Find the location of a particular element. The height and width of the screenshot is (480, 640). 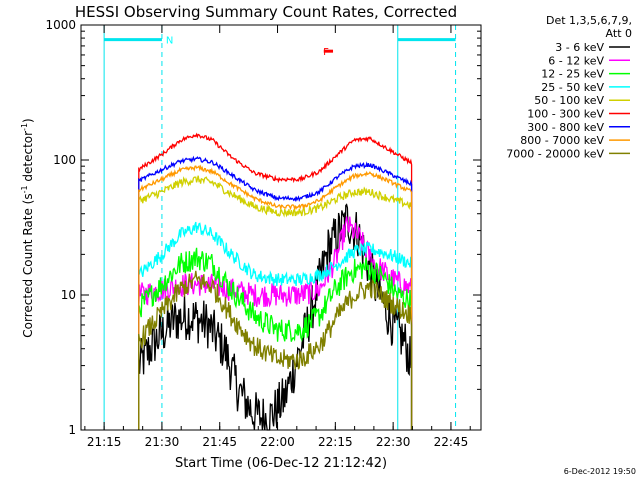

legend-entry-label: 100 - 300 keV is located at coordinates (565, 114).